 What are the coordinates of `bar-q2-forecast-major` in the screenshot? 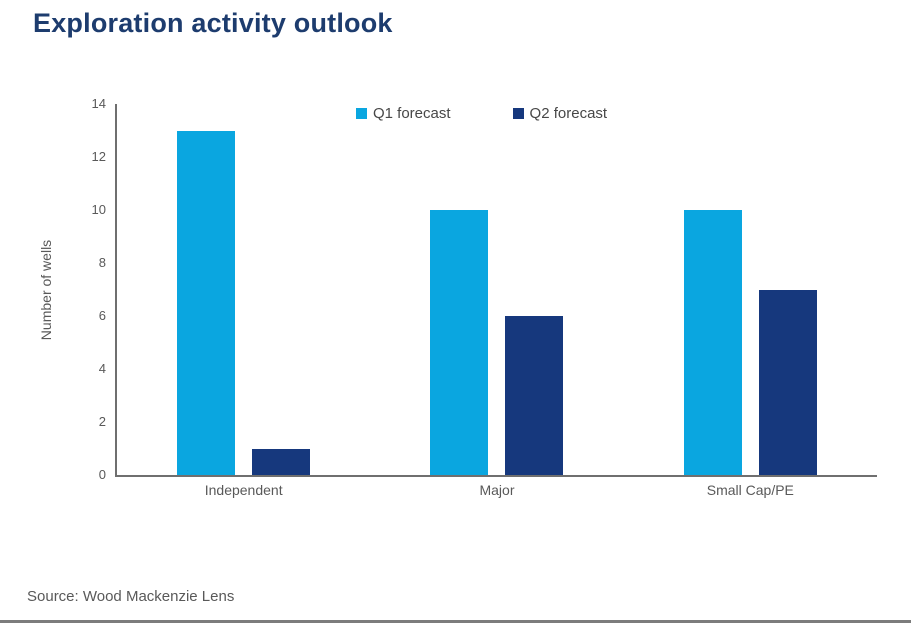 It's located at (534, 395).